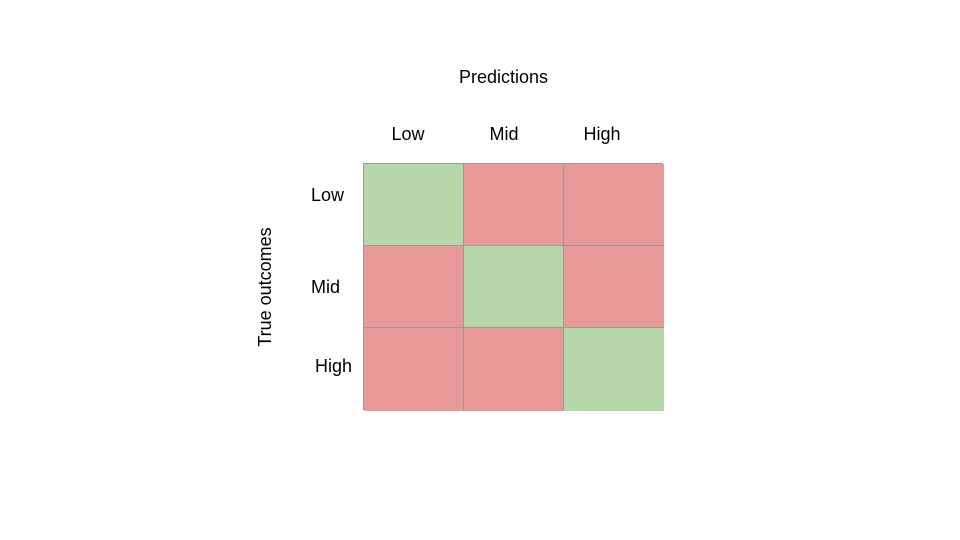 This screenshot has height=540, width=960. I want to click on column-label-low: Low, so click(408, 134).